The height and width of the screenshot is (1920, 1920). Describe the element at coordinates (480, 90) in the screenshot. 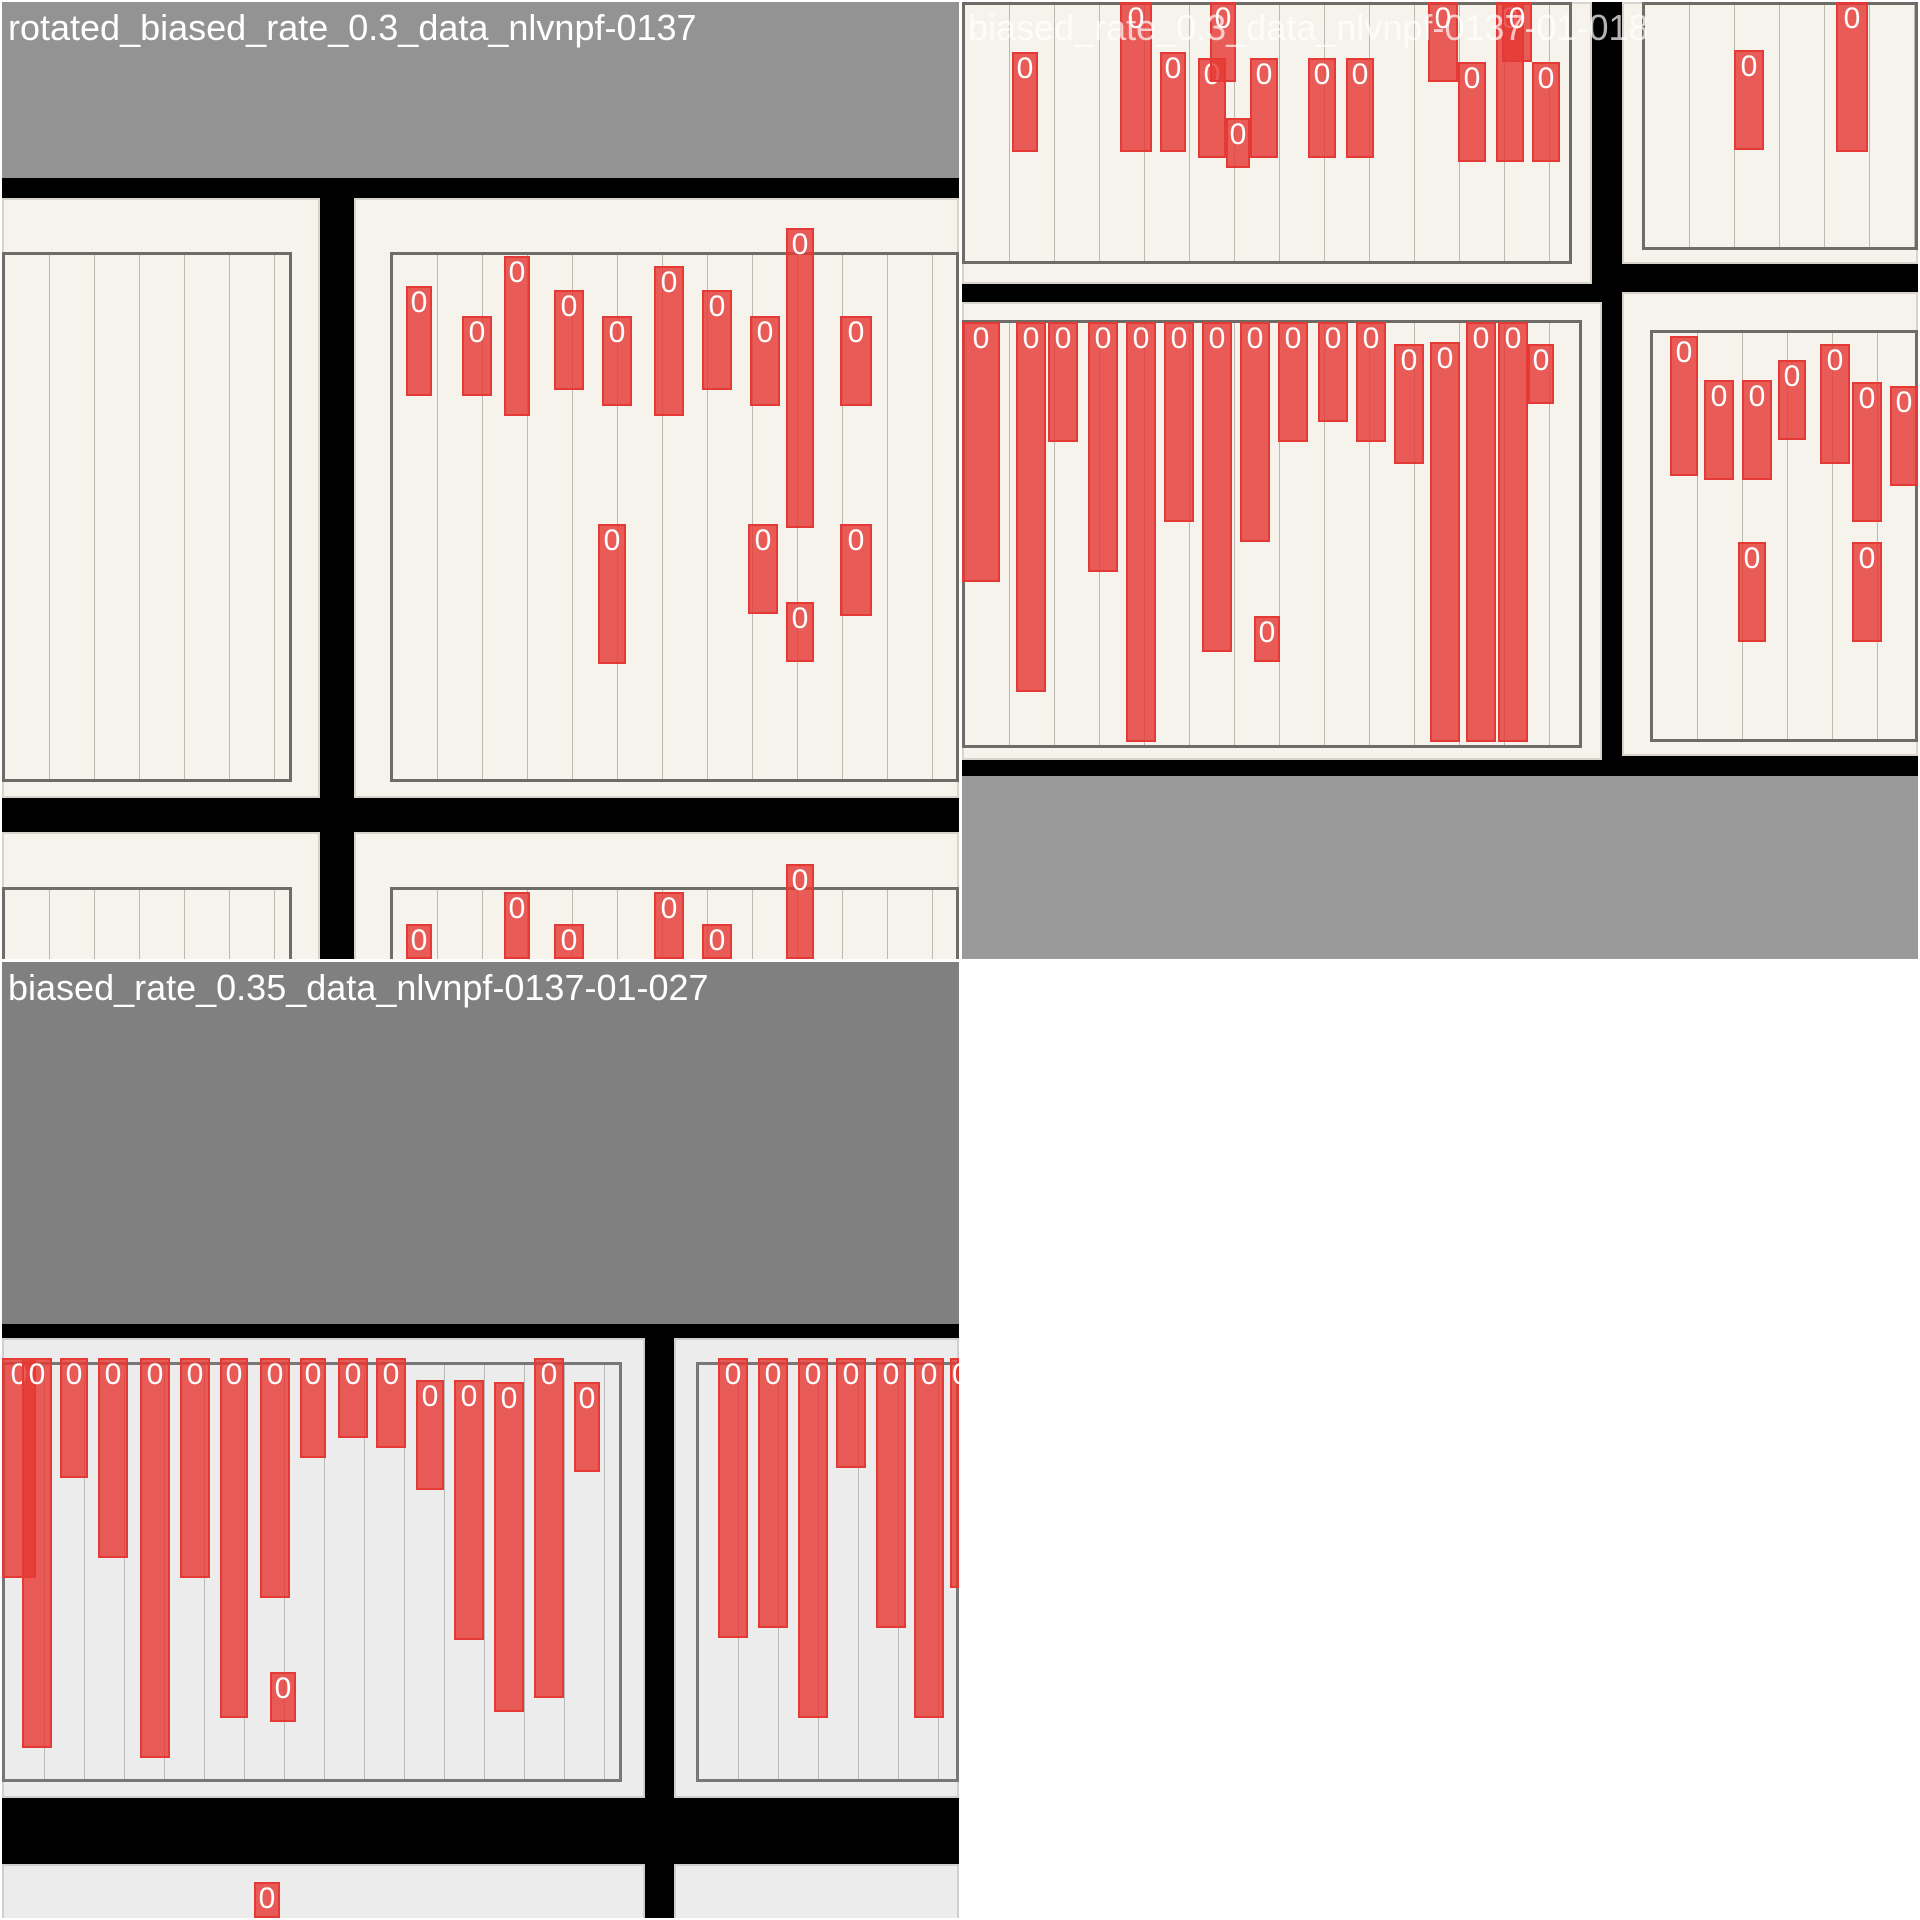

I see `gray-padding` at that location.